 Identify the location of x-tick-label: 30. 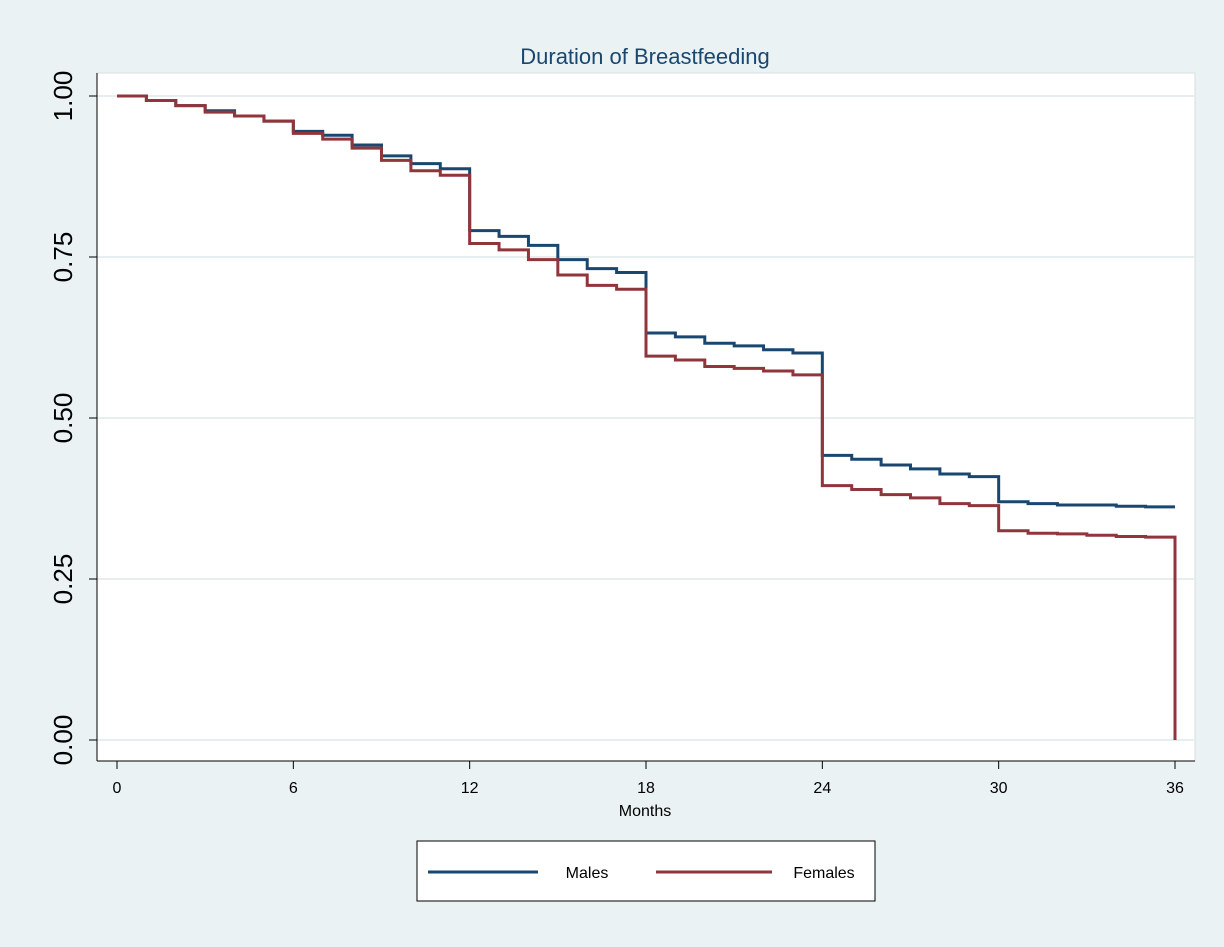
(999, 788).